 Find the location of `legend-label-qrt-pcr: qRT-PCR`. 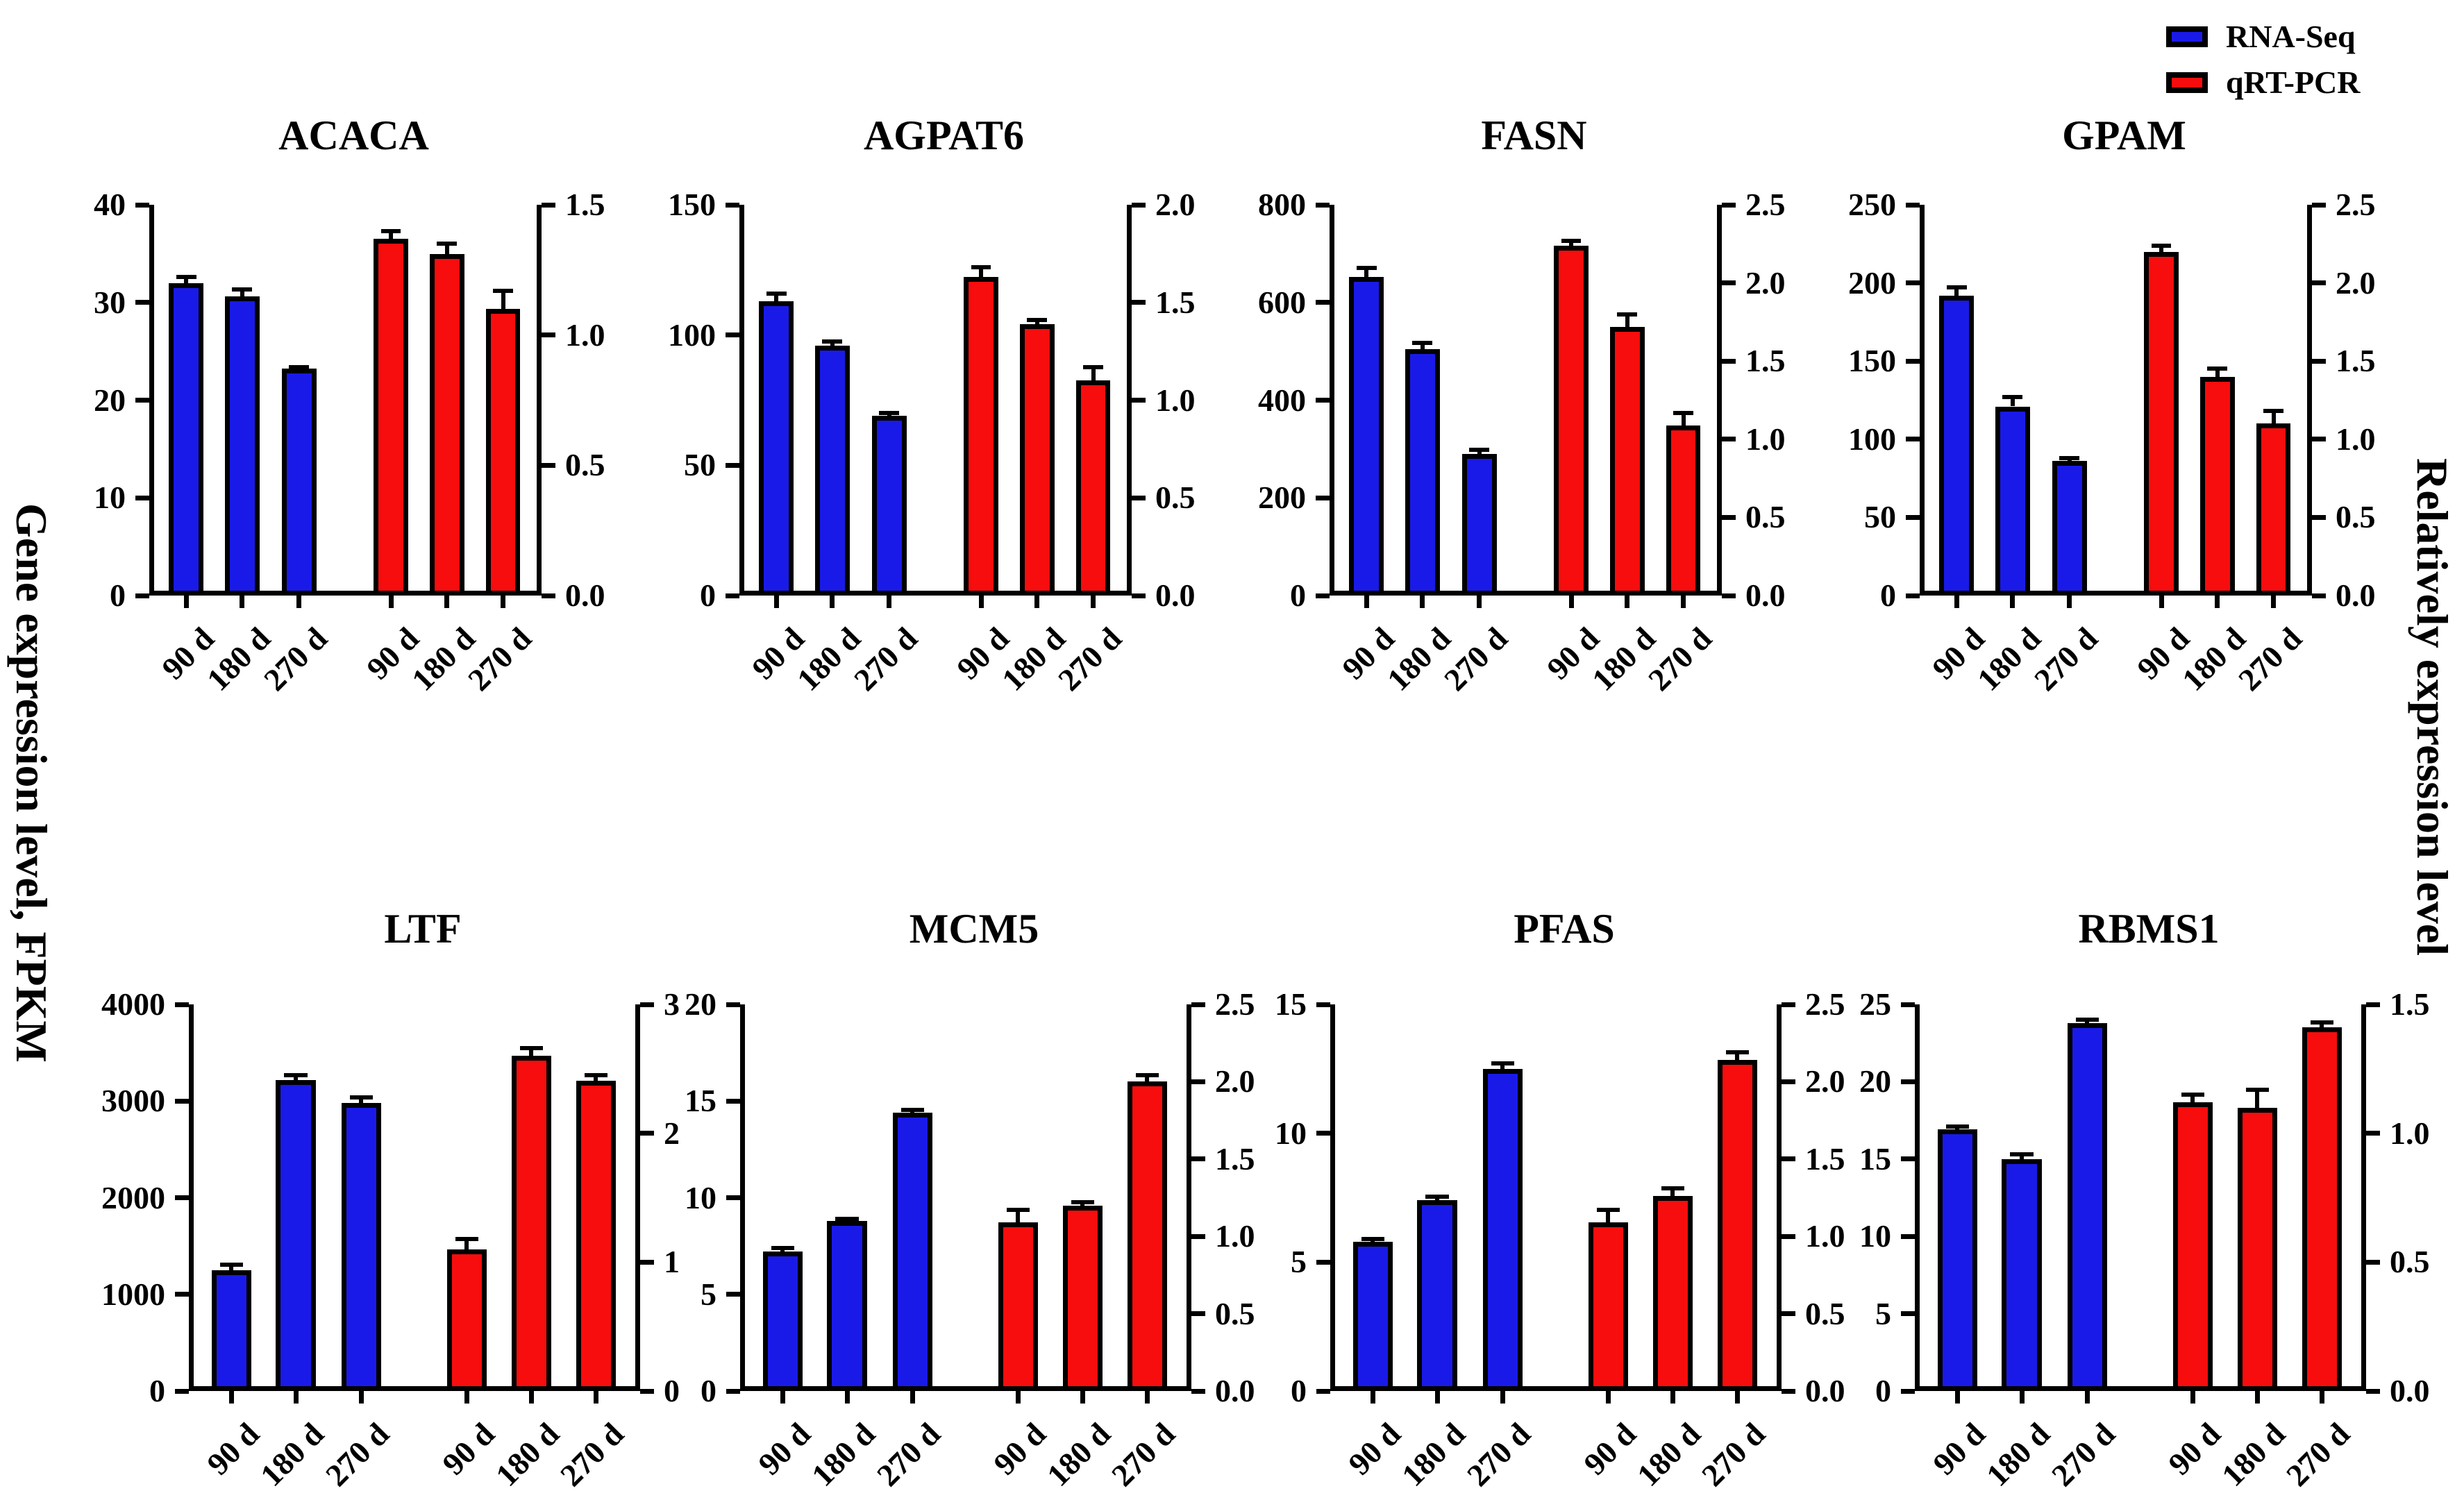

legend-label-qrt-pcr: qRT-PCR is located at coordinates (2293, 82).